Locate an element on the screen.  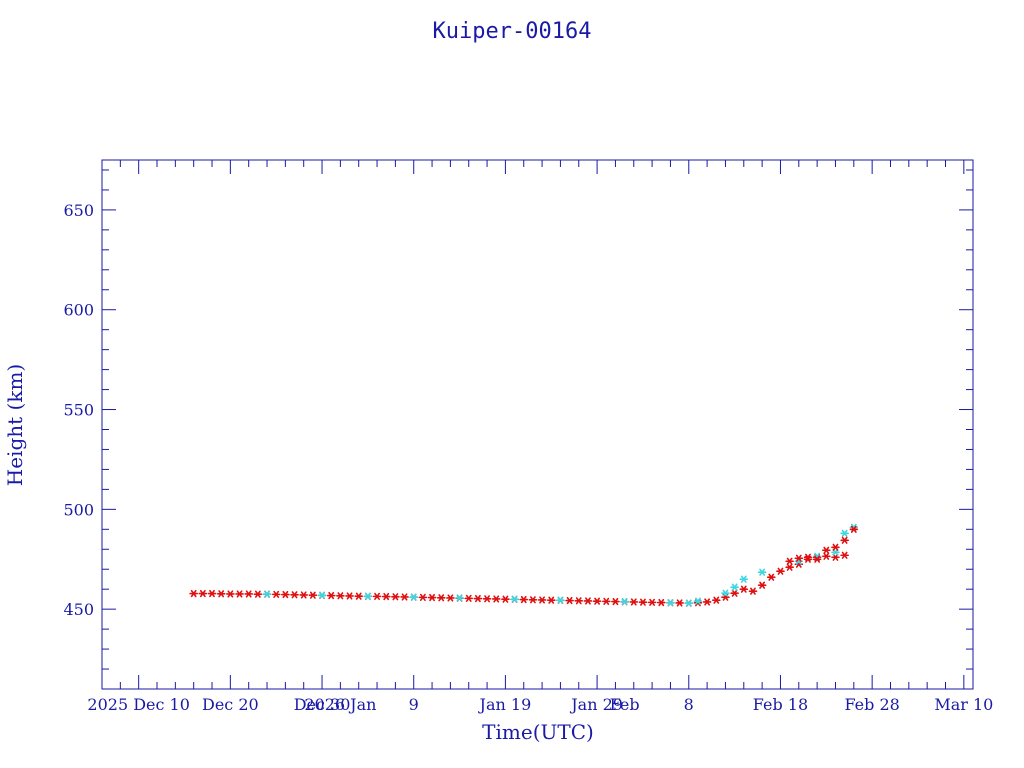
x-tick-label: Dec 30 is located at coordinates (322, 704).